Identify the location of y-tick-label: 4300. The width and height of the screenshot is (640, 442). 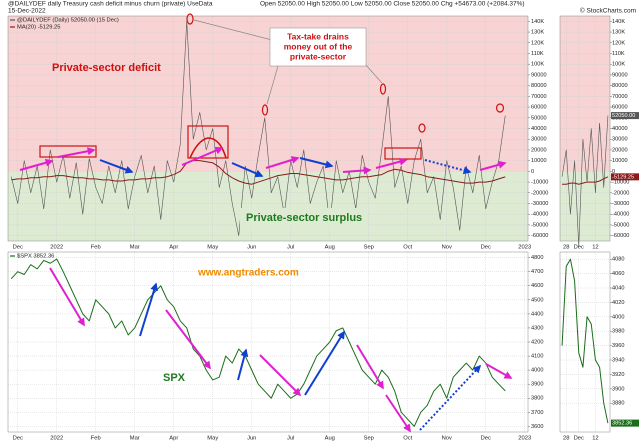
(537, 328).